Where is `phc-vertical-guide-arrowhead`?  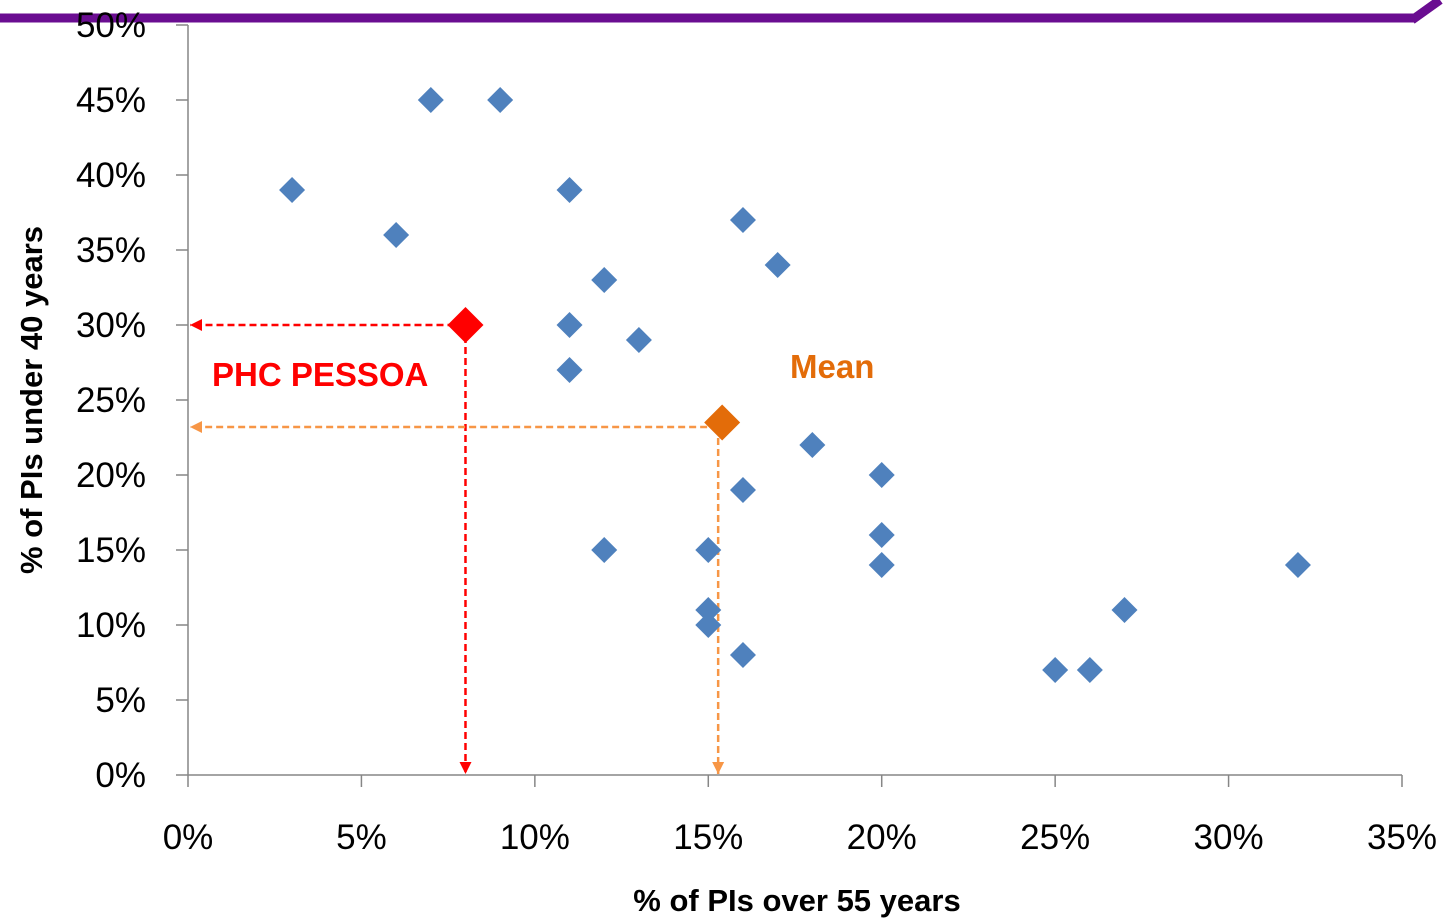
phc-vertical-guide-arrowhead is located at coordinates (465, 768).